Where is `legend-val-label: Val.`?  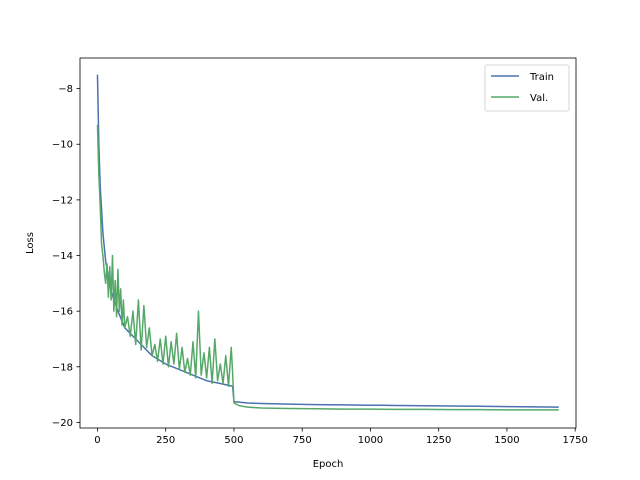
legend-val-label: Val. is located at coordinates (539, 98).